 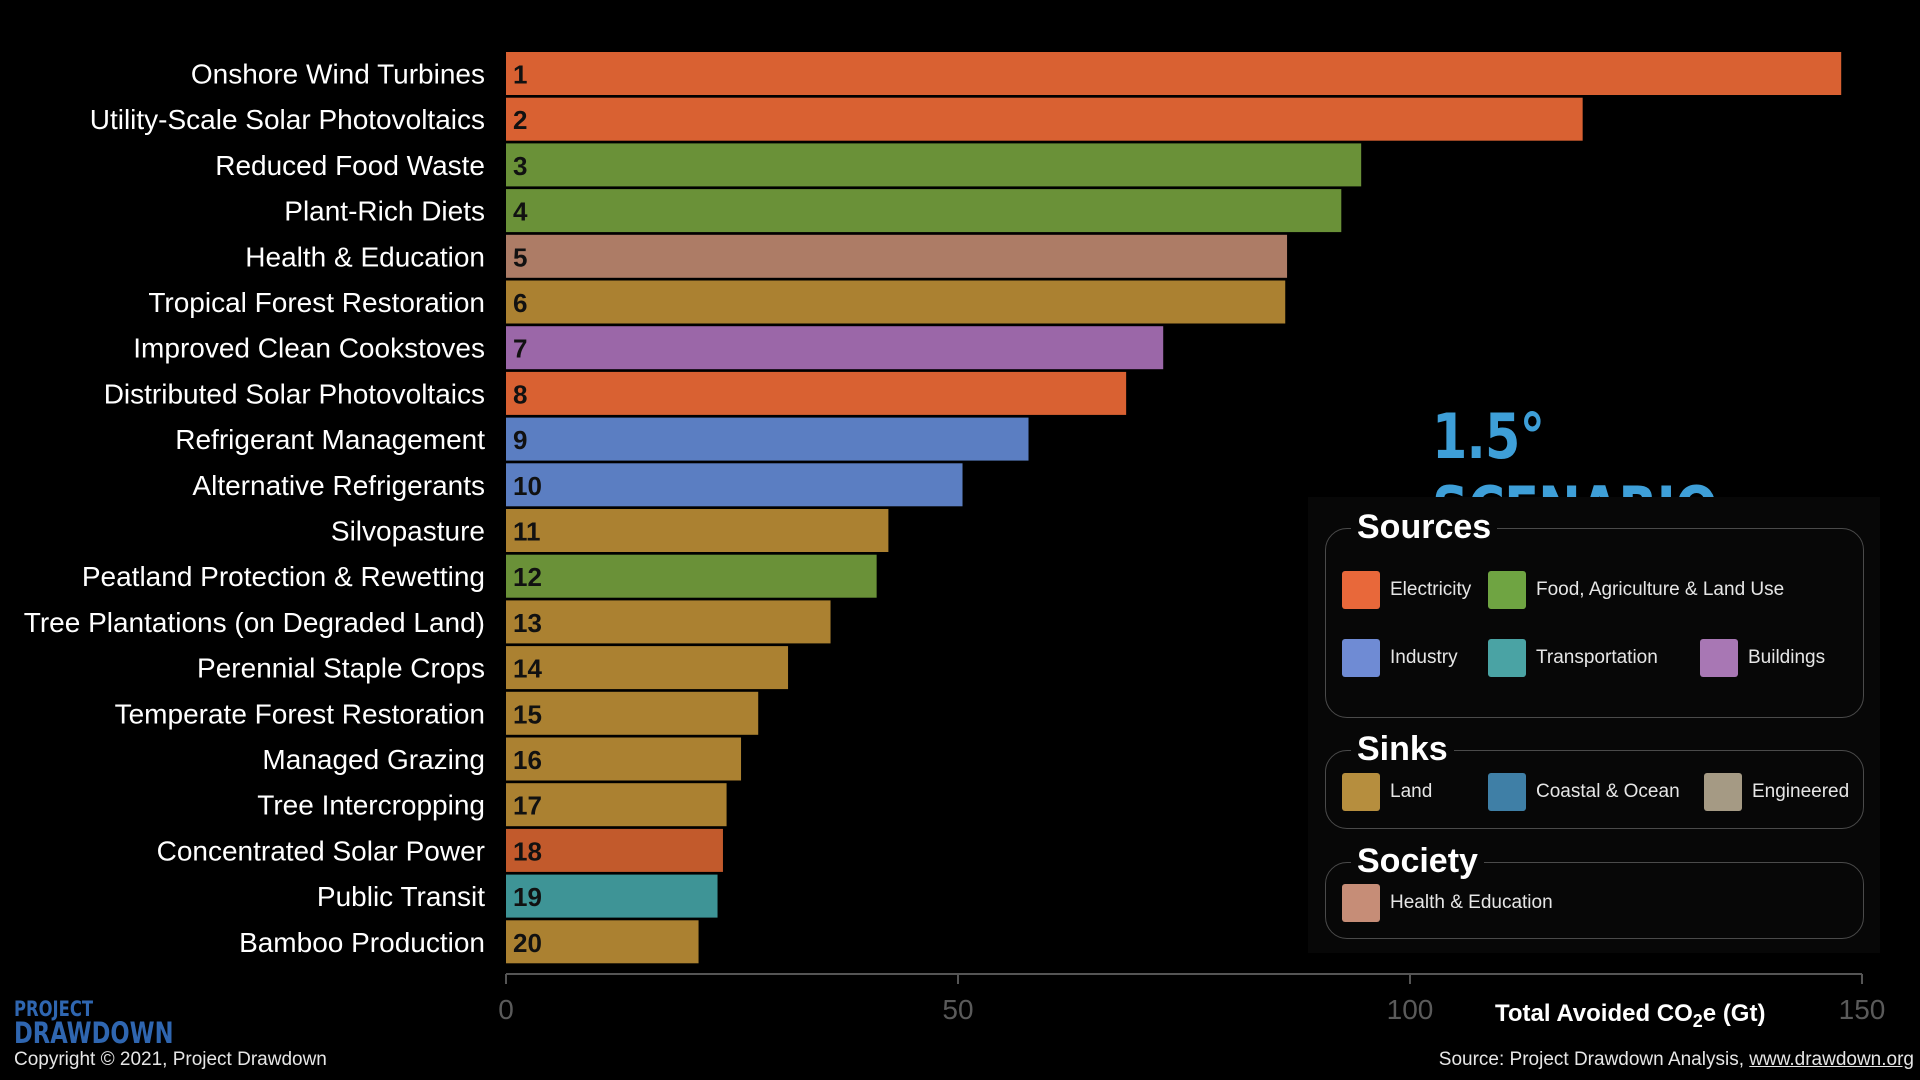 I want to click on legend-society-title: Society, so click(x=1417, y=861).